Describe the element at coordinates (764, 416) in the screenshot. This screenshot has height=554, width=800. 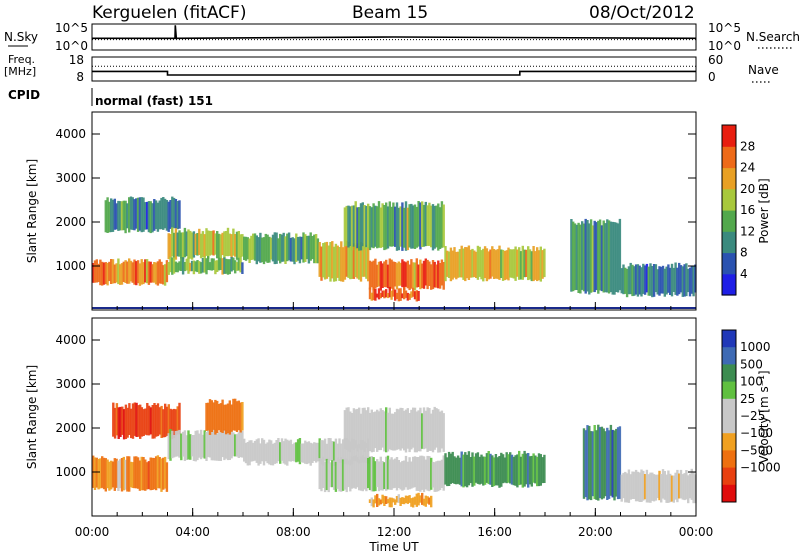
I see `velocity-colorbar-label: Velocity [m s⁻¹]` at that location.